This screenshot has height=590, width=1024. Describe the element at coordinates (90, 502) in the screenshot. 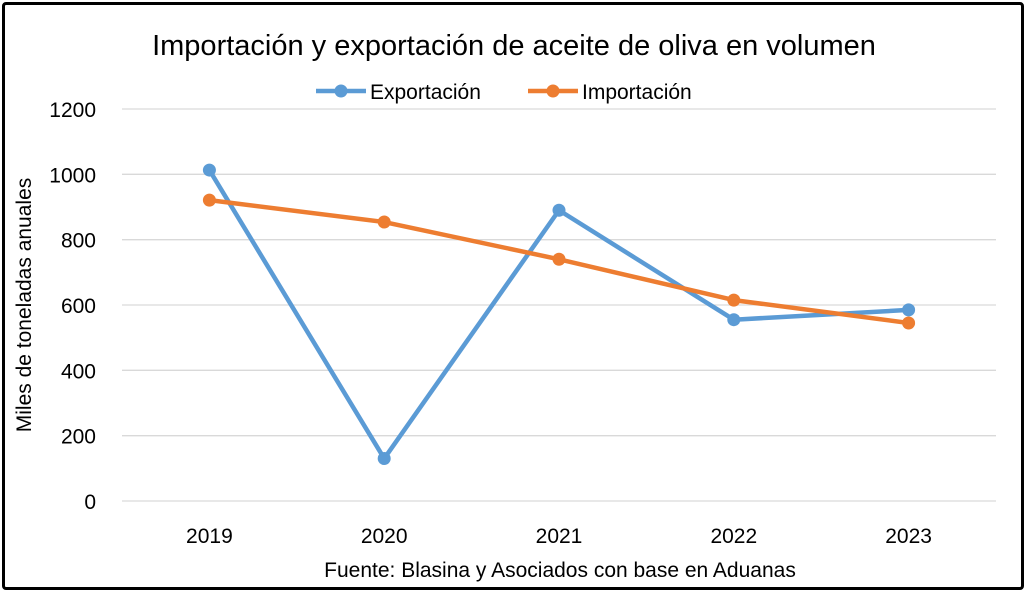

I see `y-tick-label: 0` at that location.